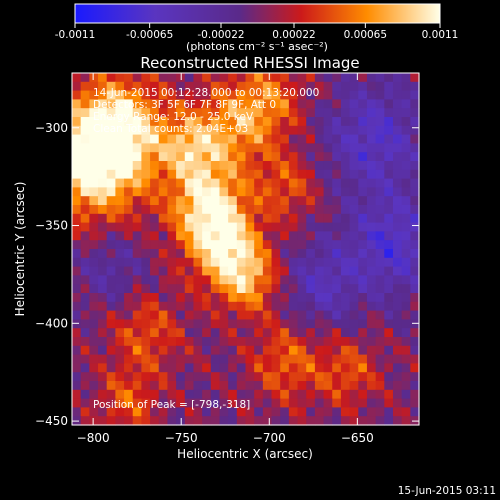 This screenshot has width=500, height=500. What do you see at coordinates (51, 323) in the screenshot?
I see `y-tick-label: −400` at bounding box center [51, 323].